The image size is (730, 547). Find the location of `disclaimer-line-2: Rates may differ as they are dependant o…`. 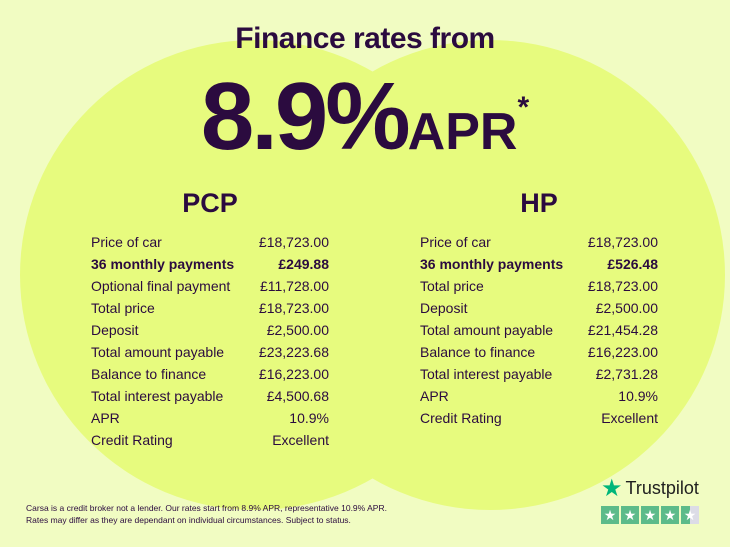

disclaimer-line-2: Rates may differ as they are dependant o… is located at coordinates (188, 520).